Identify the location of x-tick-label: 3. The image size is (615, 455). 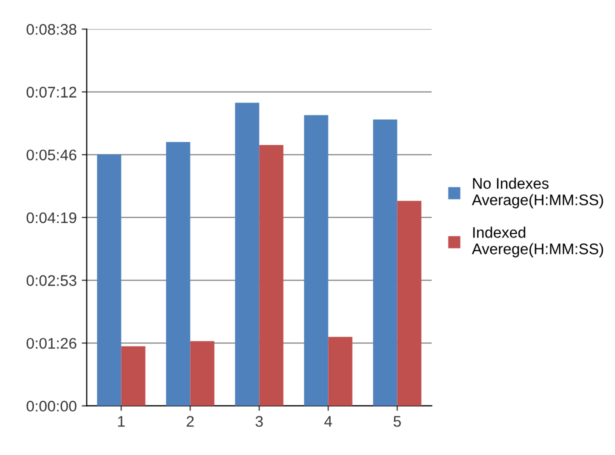
(259, 421).